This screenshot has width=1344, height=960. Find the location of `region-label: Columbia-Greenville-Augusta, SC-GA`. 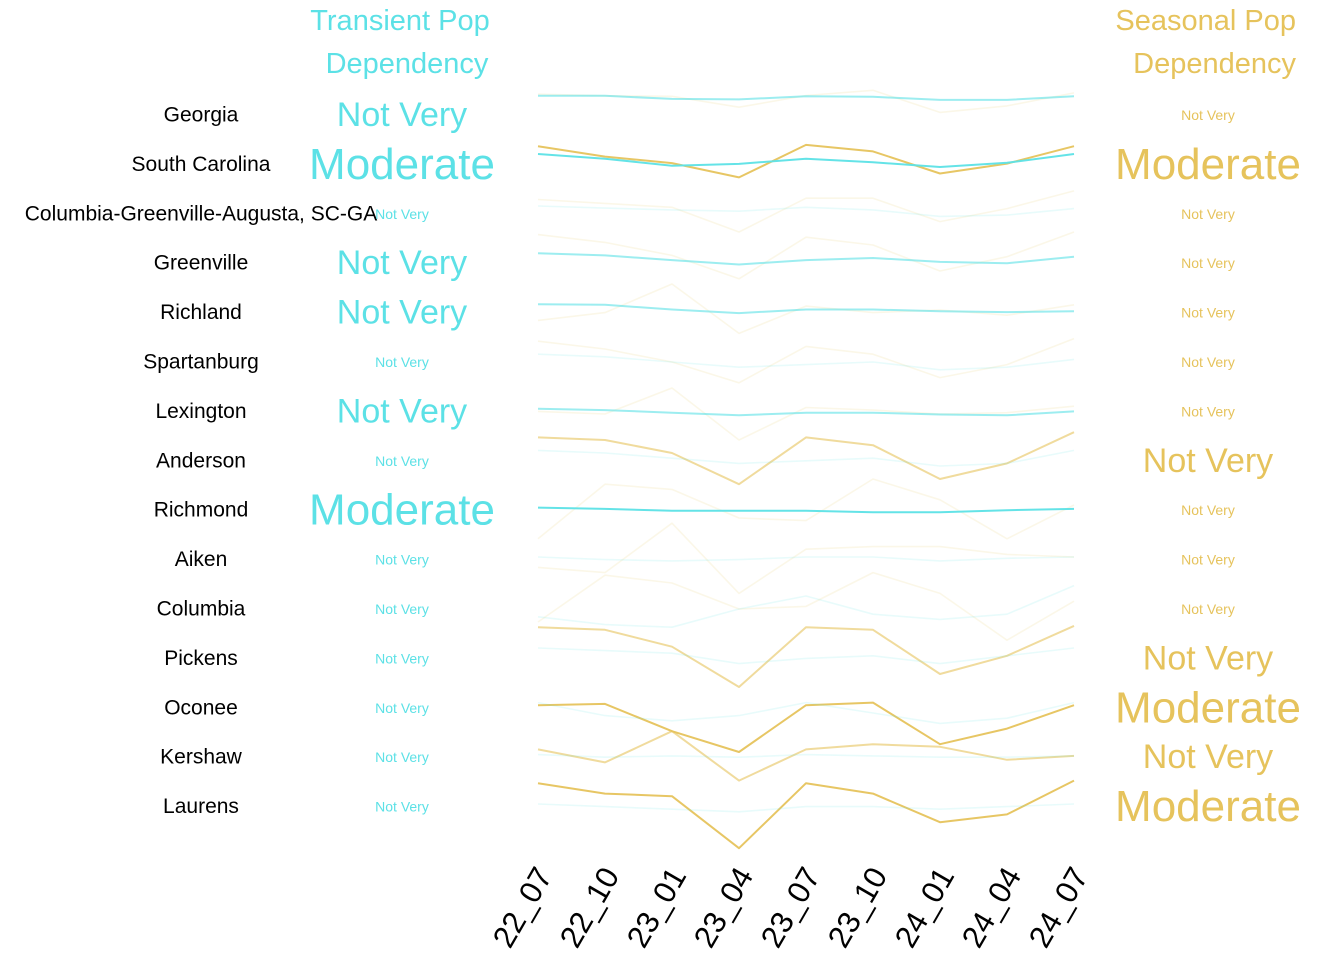

region-label: Columbia-Greenville-Augusta, SC-GA is located at coordinates (201, 213).